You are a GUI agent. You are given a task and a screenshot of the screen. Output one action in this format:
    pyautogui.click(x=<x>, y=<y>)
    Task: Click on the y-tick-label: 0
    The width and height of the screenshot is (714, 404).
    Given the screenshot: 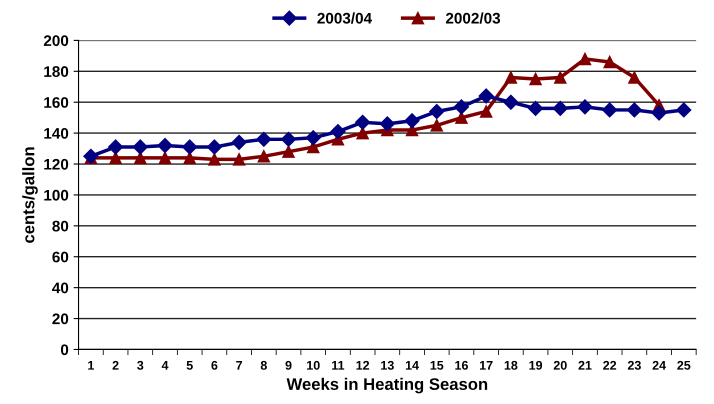 What is the action you would take?
    pyautogui.click(x=64, y=350)
    